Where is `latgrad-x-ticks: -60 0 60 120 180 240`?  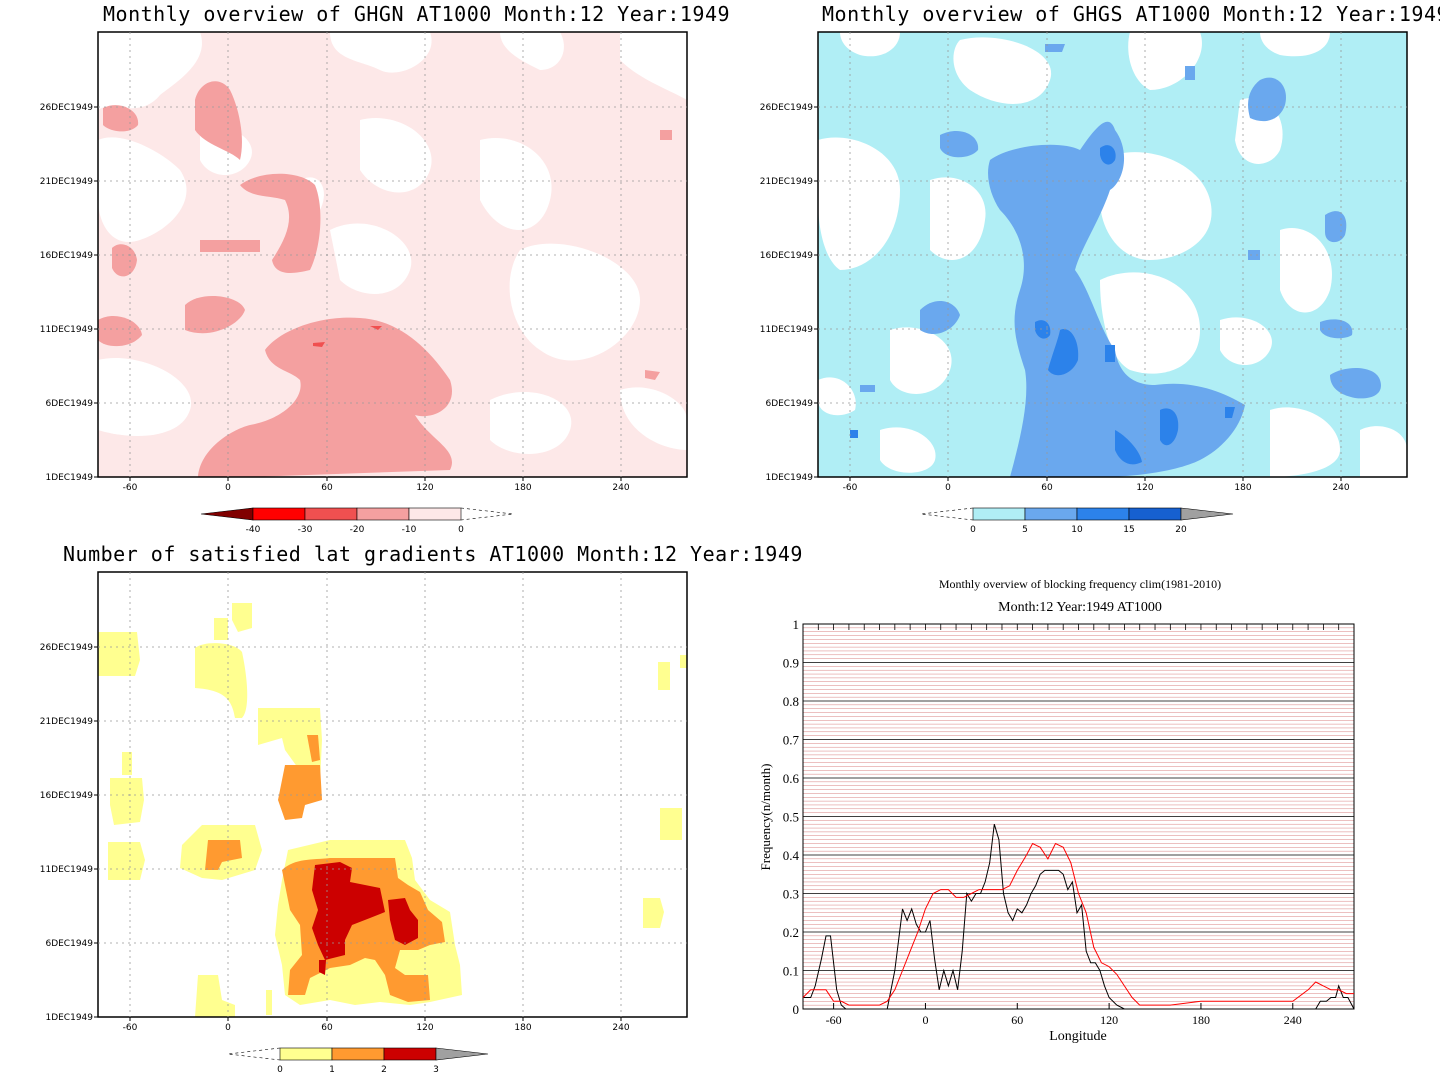
latgrad-x-ticks: -60 0 60 120 180 240 is located at coordinates (376, 1025).